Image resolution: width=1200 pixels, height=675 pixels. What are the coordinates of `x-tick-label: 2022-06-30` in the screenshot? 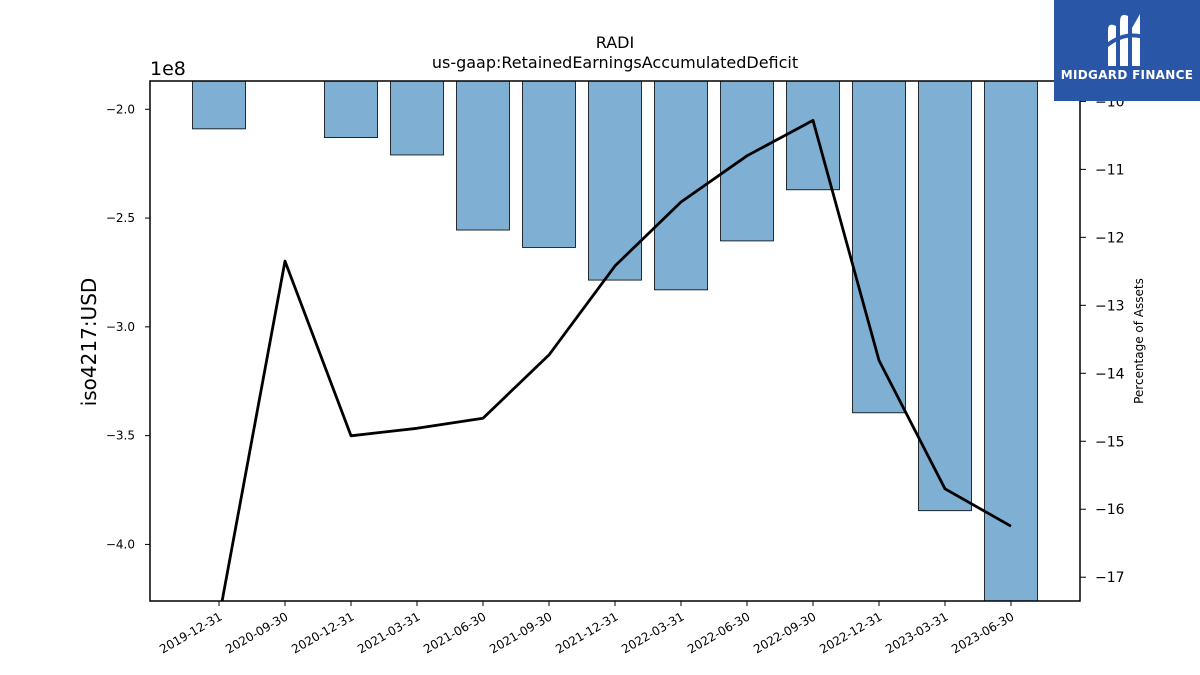 It's located at (718, 632).